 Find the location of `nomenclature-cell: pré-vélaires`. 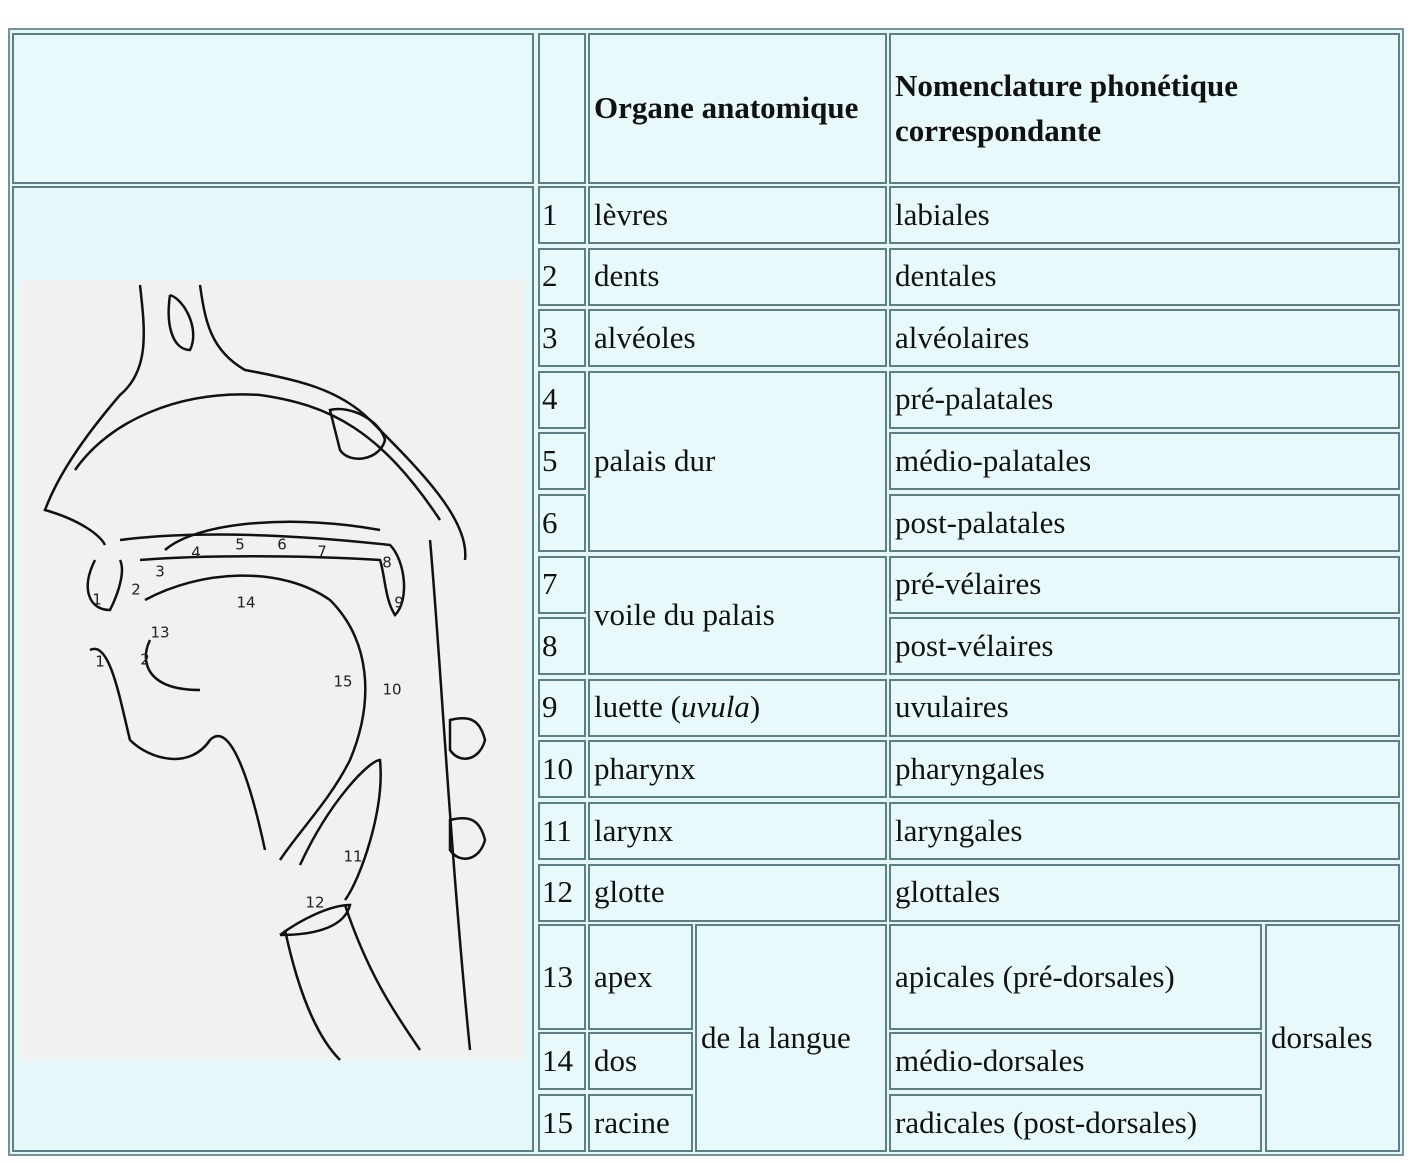

nomenclature-cell: pré-vélaires is located at coordinates (1144, 584).